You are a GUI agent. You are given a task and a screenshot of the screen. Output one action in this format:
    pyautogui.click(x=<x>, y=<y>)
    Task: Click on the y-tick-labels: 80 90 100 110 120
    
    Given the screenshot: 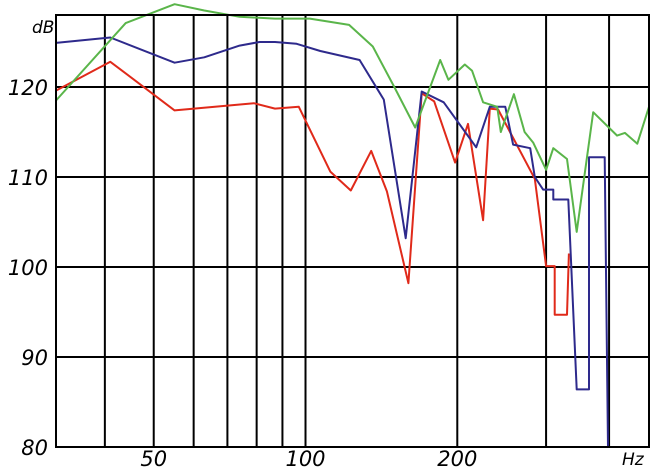 What is the action you would take?
    pyautogui.click(x=28, y=268)
    